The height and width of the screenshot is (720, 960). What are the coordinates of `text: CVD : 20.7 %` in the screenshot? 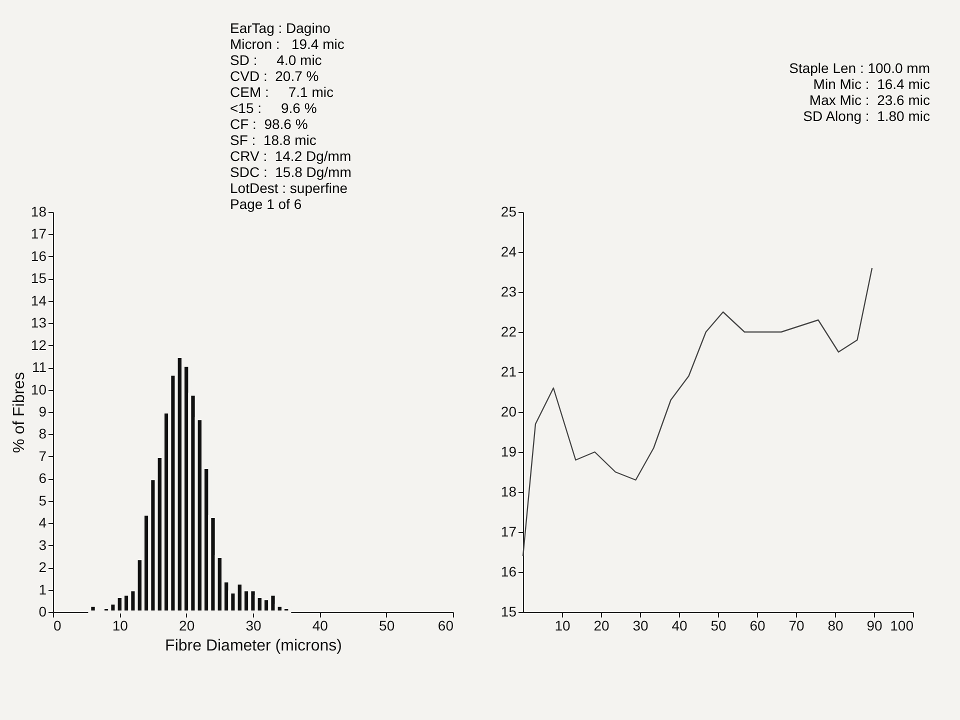 It's located at (275, 76).